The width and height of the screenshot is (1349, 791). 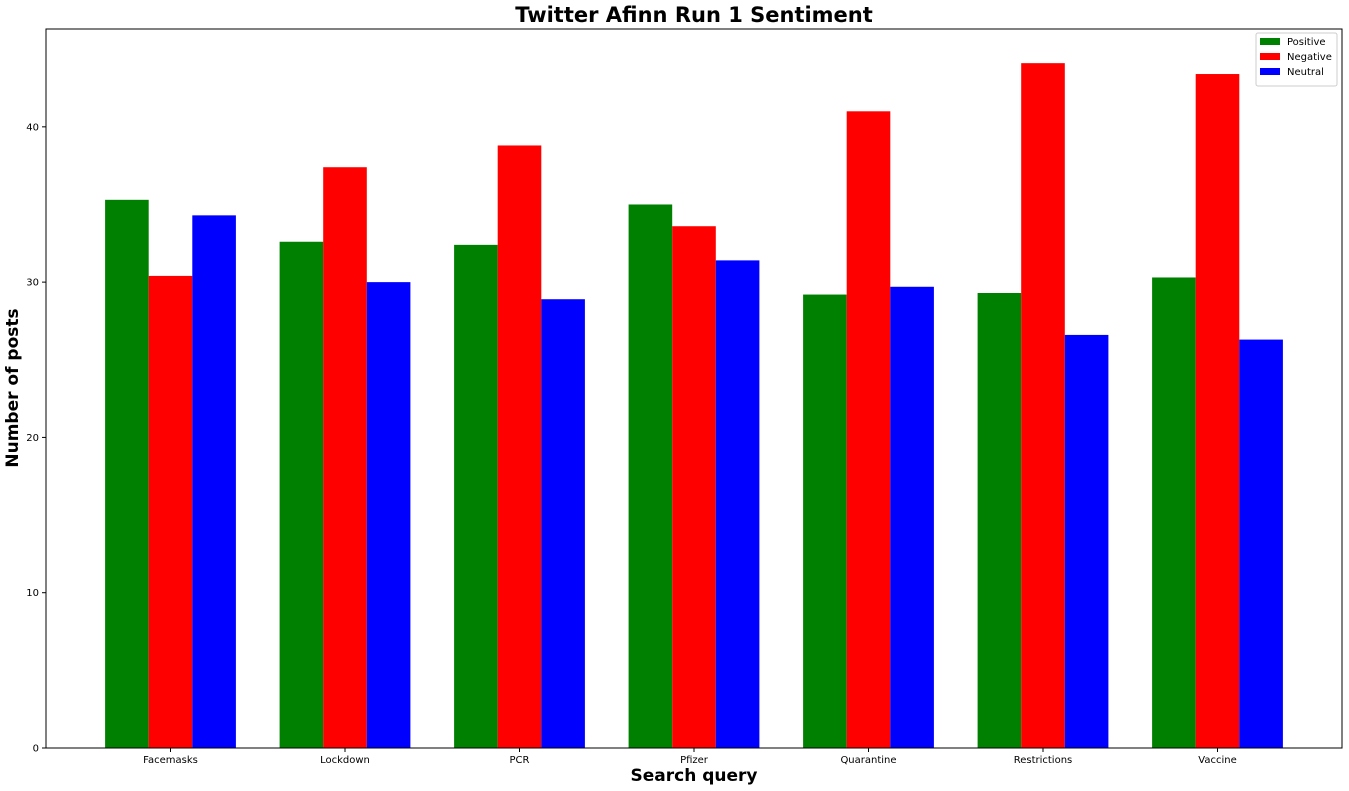 What do you see at coordinates (1043, 760) in the screenshot?
I see `x-tick-label: Restrictions` at bounding box center [1043, 760].